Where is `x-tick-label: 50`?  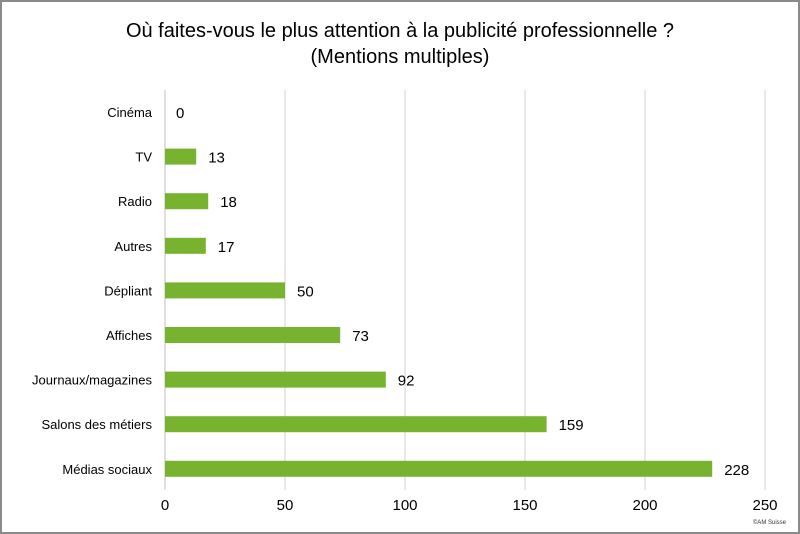 x-tick-label: 50 is located at coordinates (285, 505).